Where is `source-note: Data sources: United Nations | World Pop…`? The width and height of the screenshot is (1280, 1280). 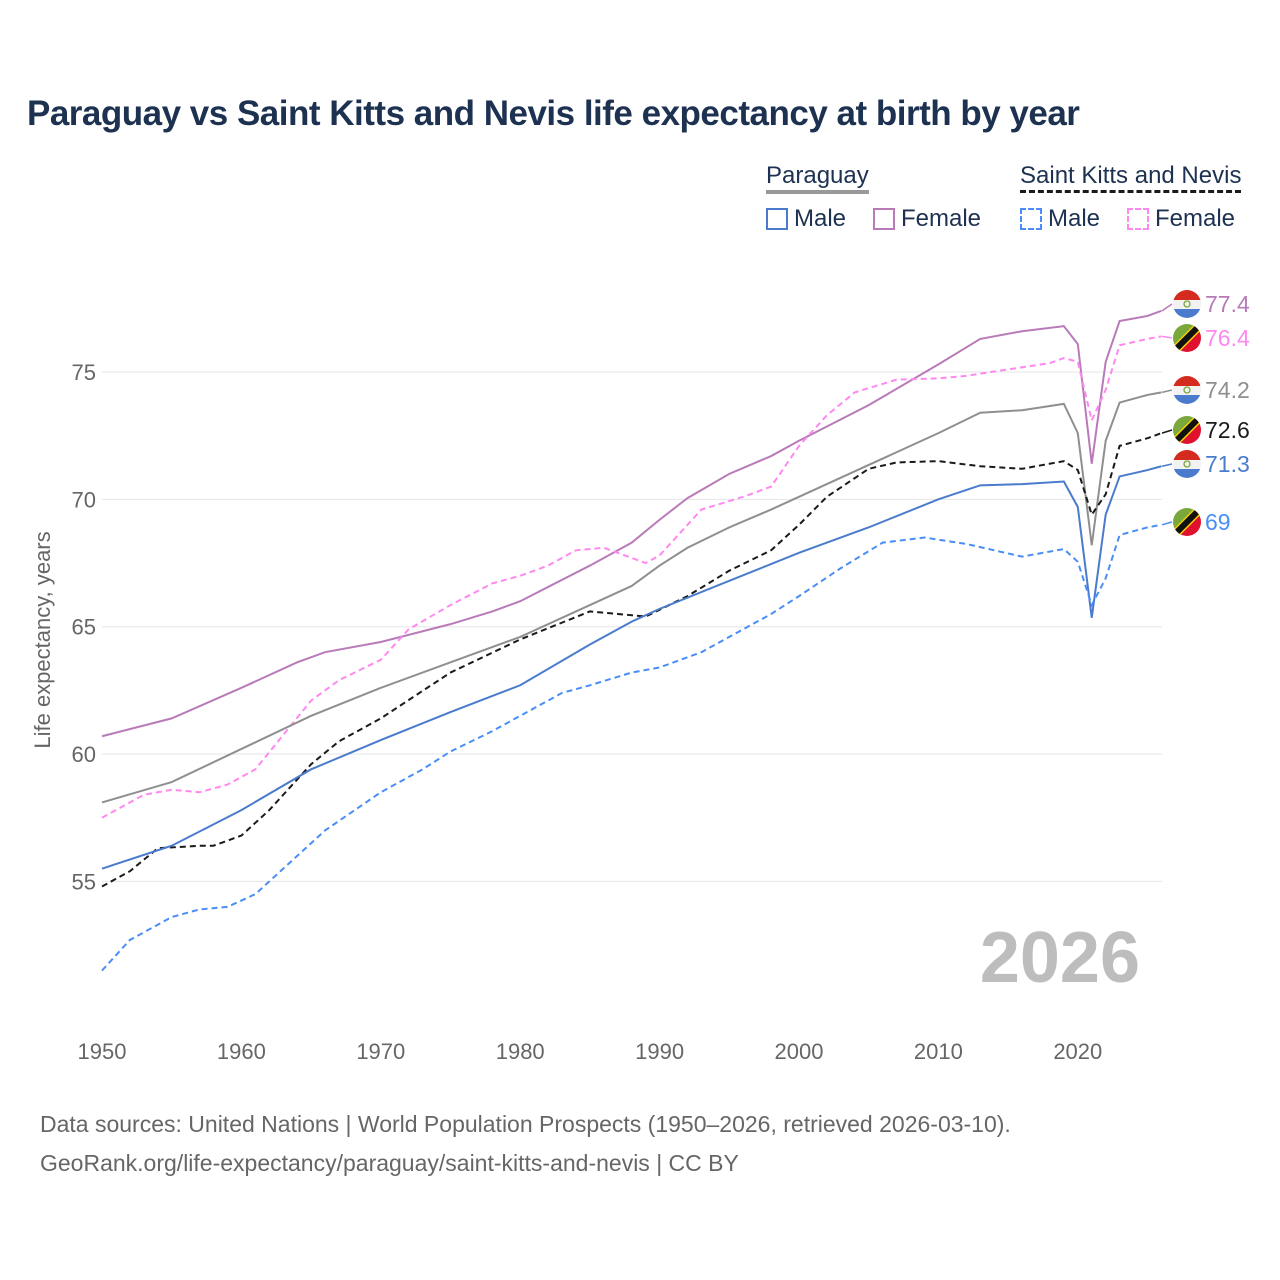 source-note: Data sources: United Nations | World Pop… is located at coordinates (525, 1144).